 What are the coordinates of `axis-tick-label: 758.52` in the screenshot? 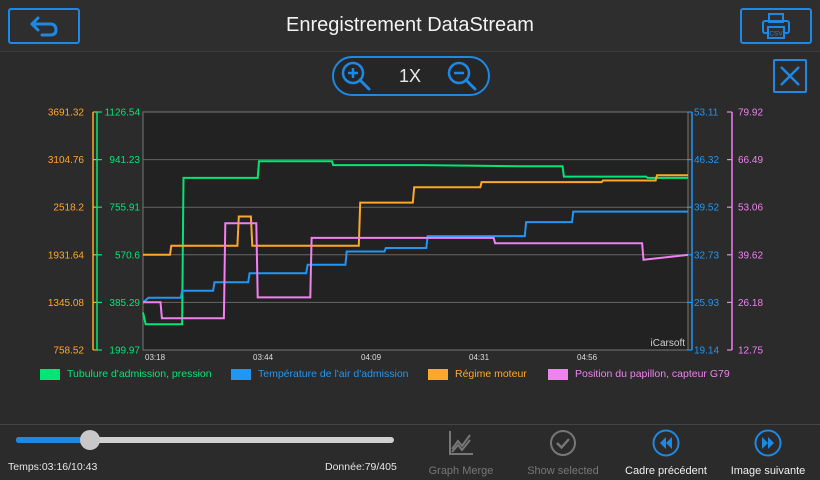 It's located at (68, 351).